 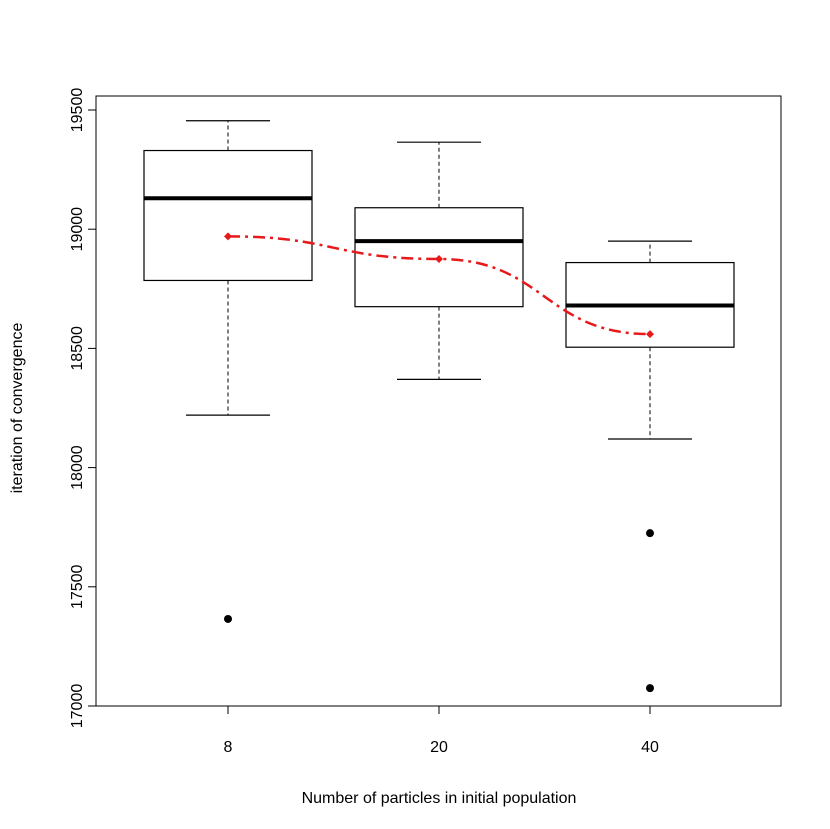 What do you see at coordinates (228, 215) in the screenshot?
I see `box-iqr` at bounding box center [228, 215].